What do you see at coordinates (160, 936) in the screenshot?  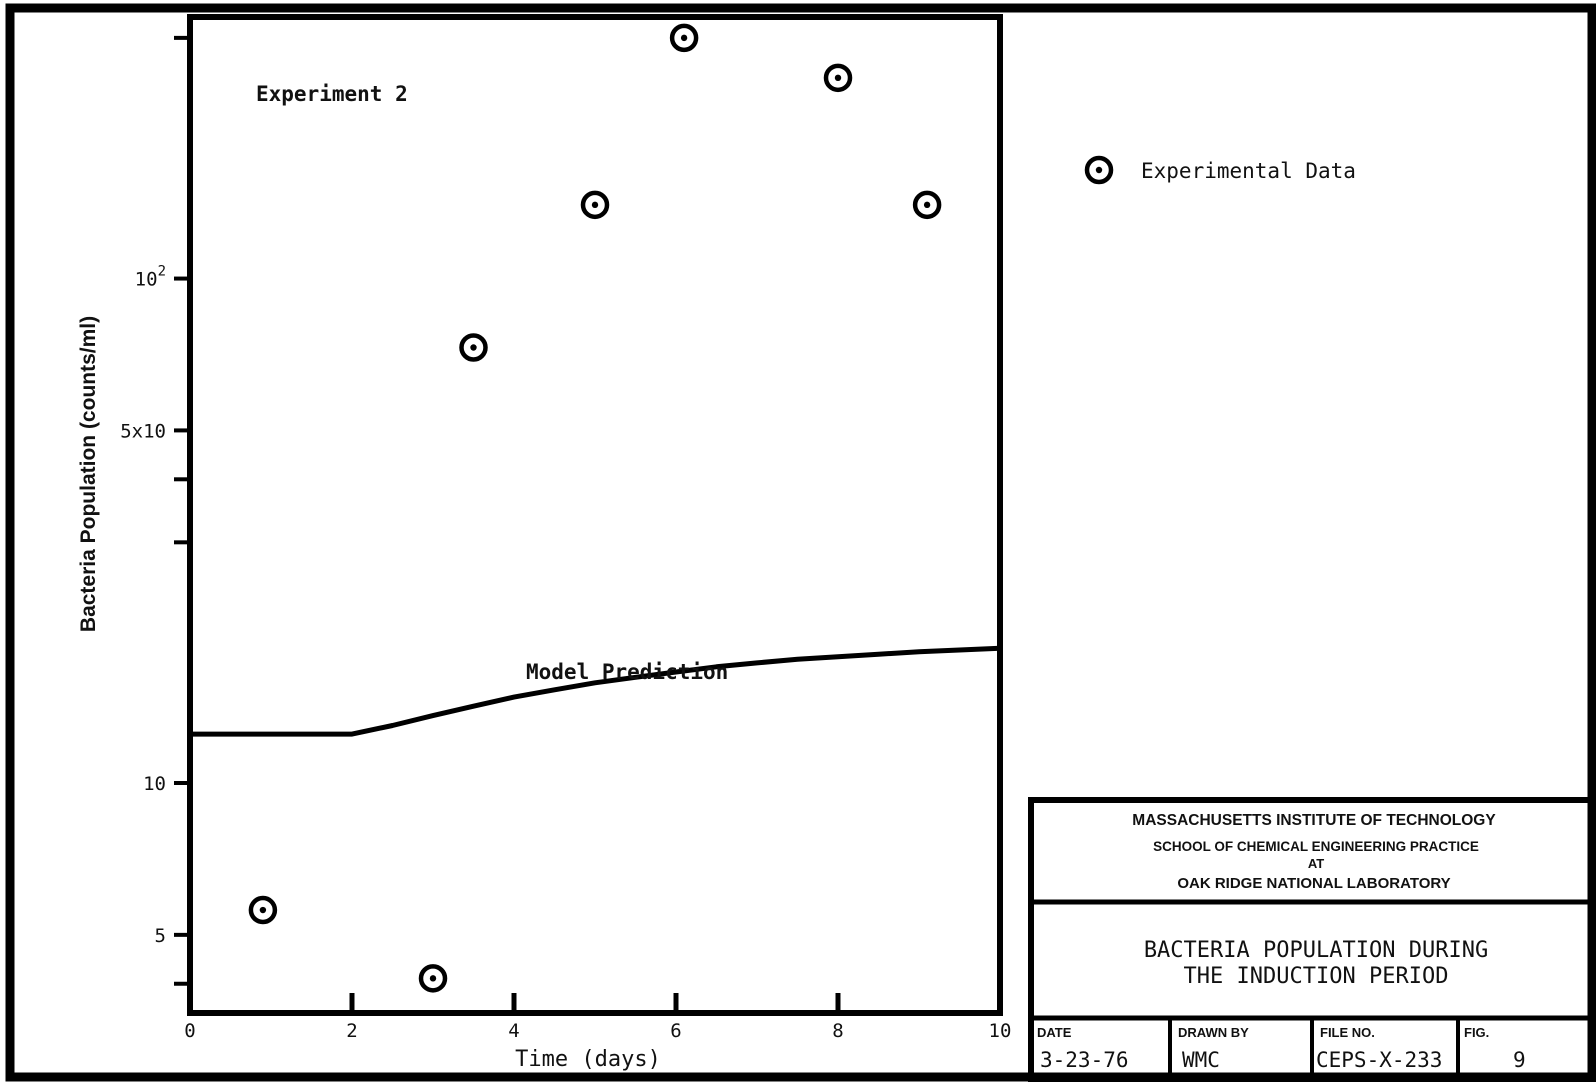 I see `y-tick-label: 5` at bounding box center [160, 936].